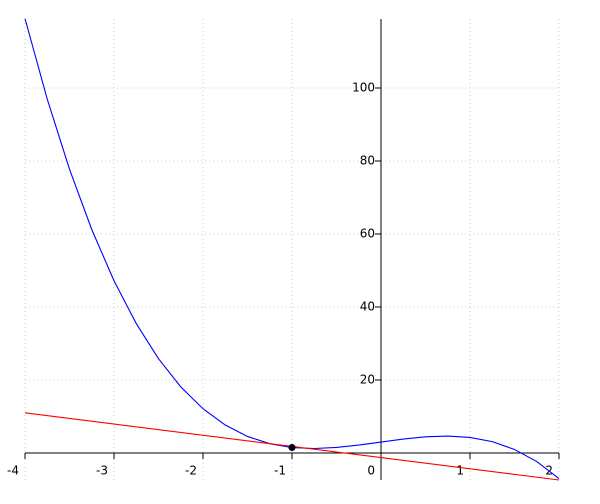 This screenshot has height=504, width=600. What do you see at coordinates (367, 306) in the screenshot?
I see `y-tick-label: 40` at bounding box center [367, 306].